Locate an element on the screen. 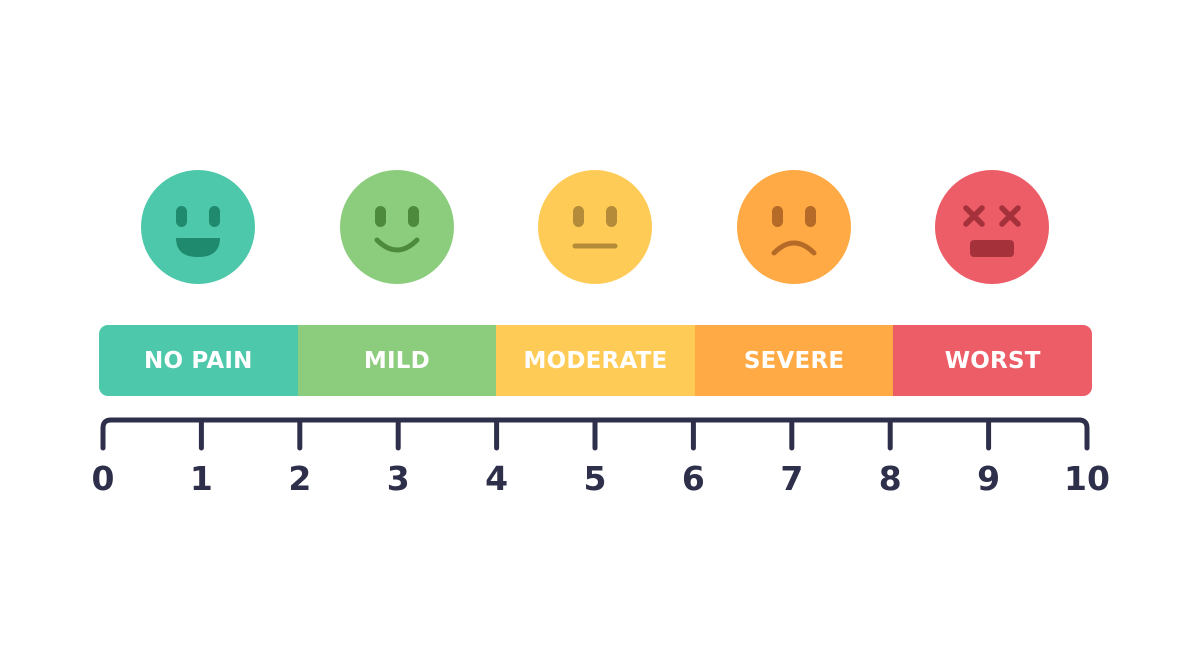 The height and width of the screenshot is (666, 1200). tick-label-1: 1 is located at coordinates (201, 478).